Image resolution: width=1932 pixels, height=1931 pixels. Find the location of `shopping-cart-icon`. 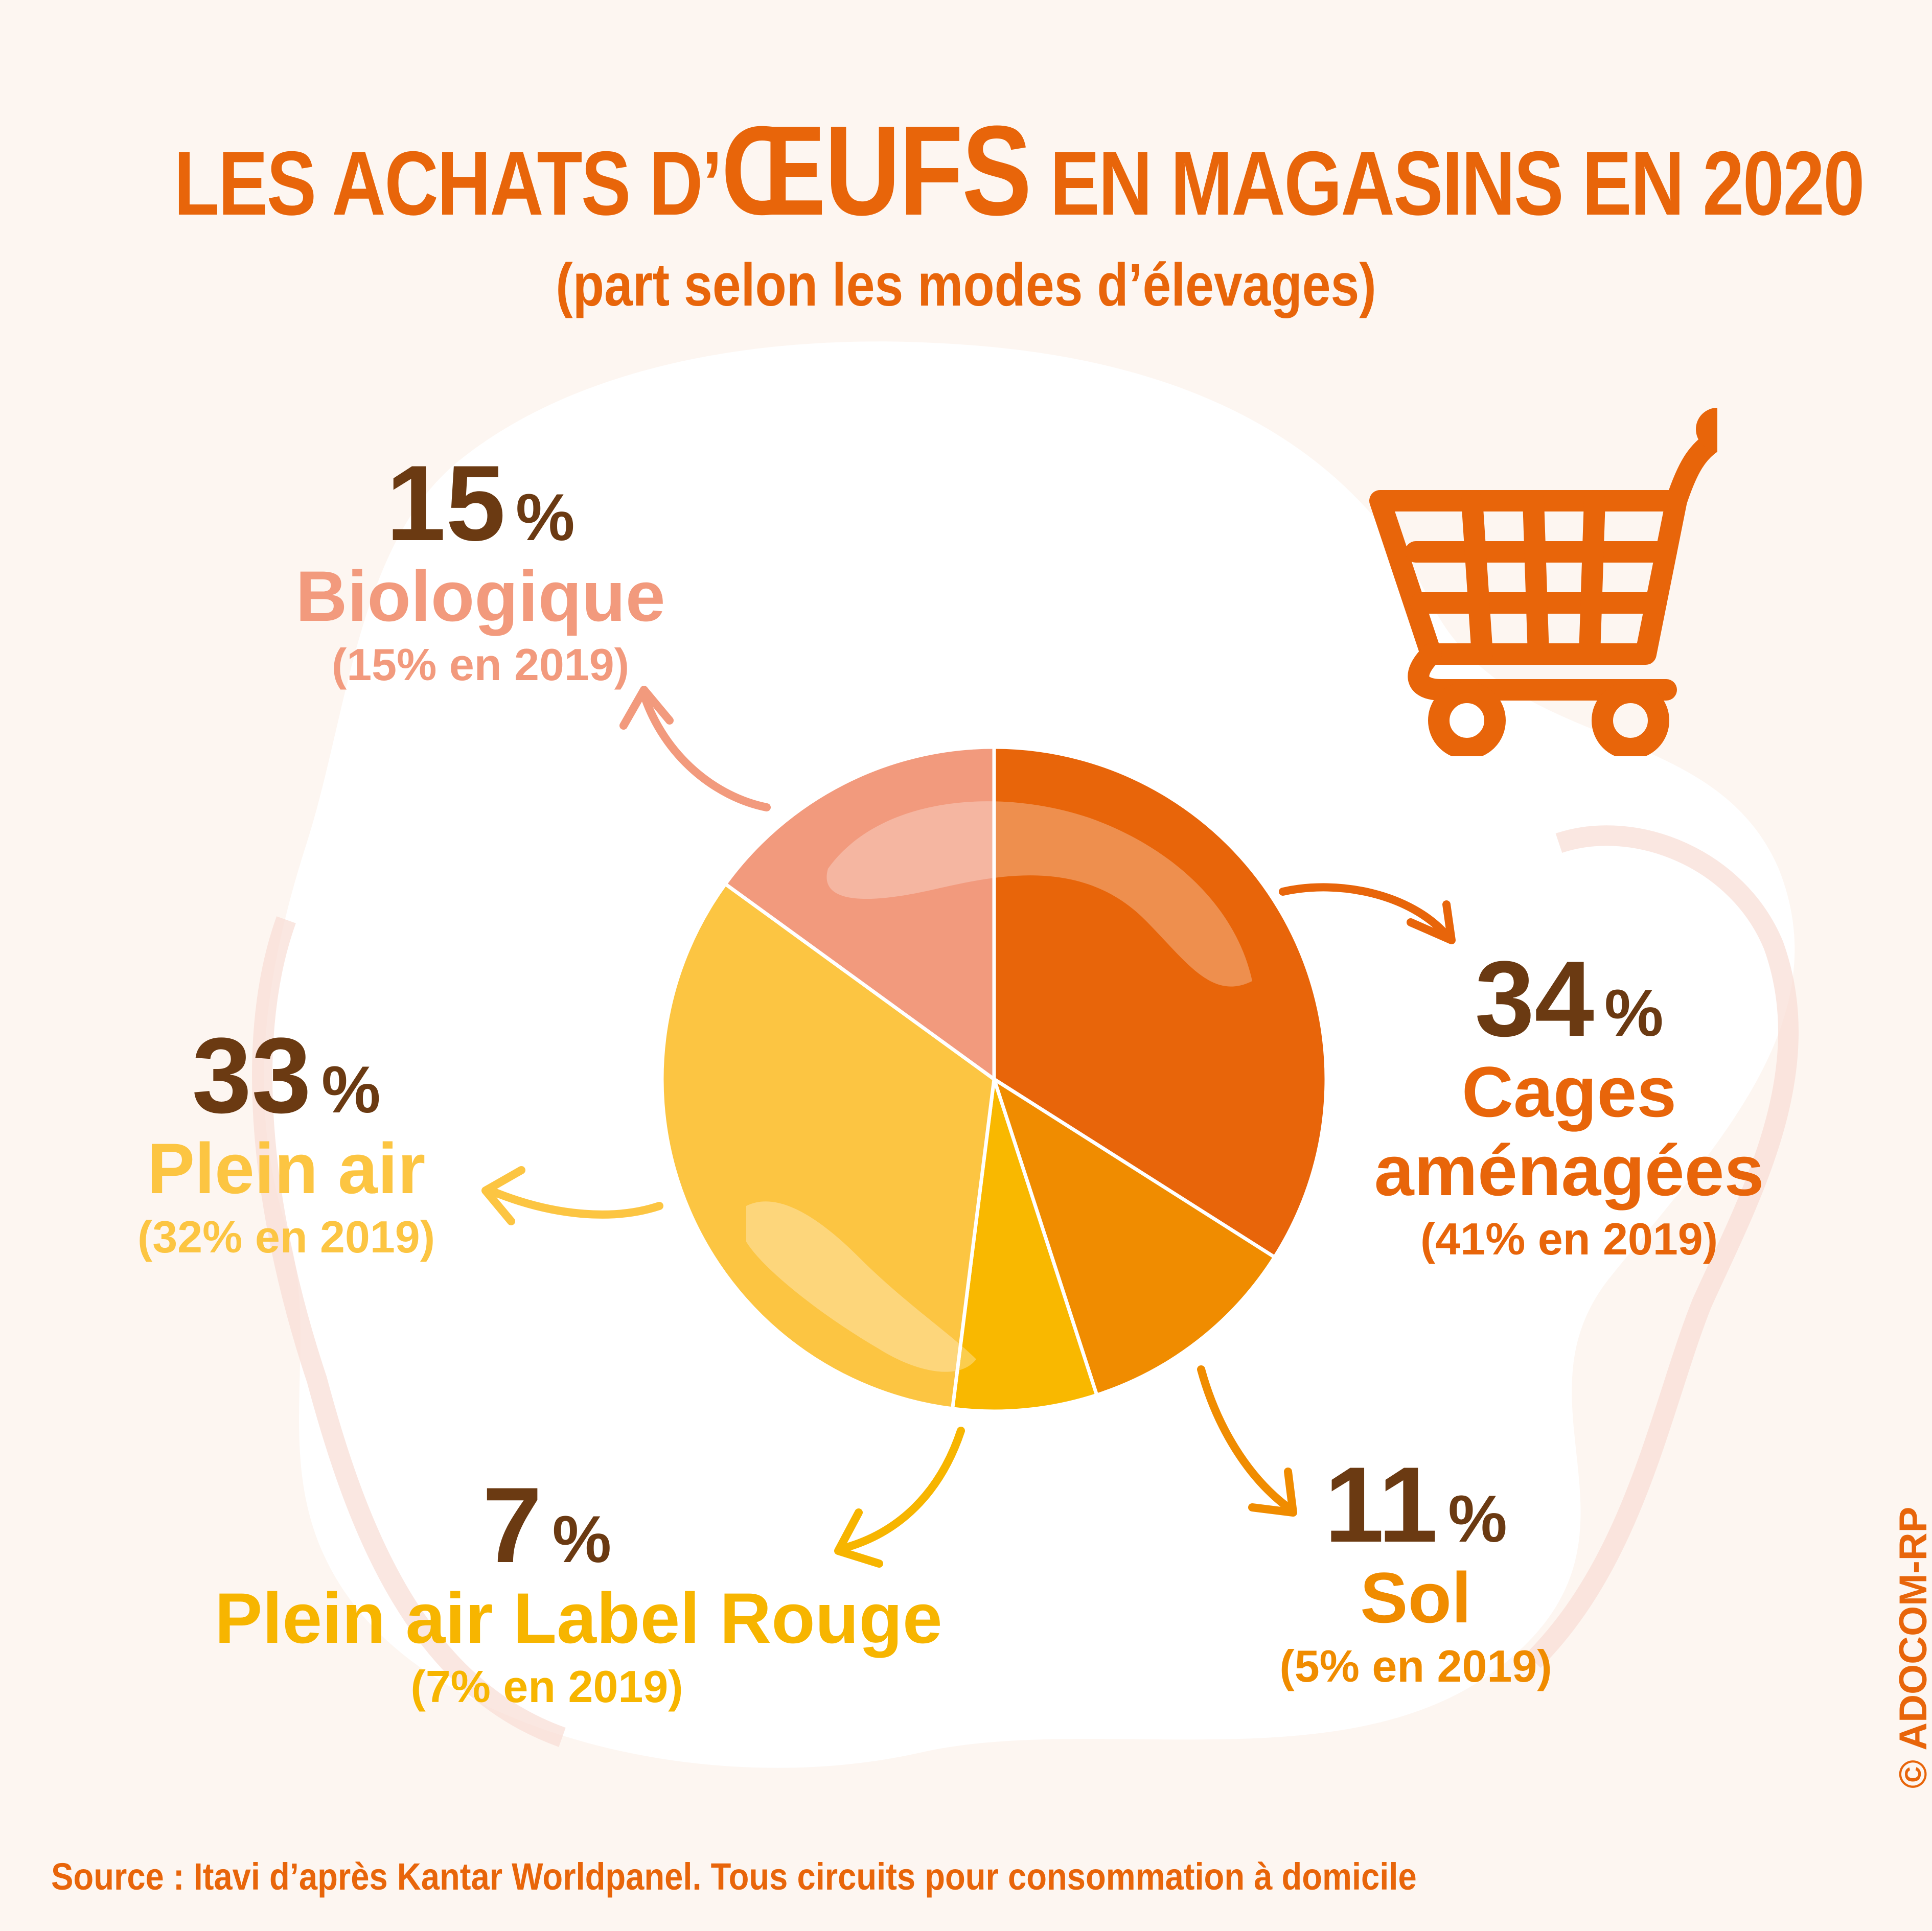

shopping-cart-icon is located at coordinates (1543, 582).